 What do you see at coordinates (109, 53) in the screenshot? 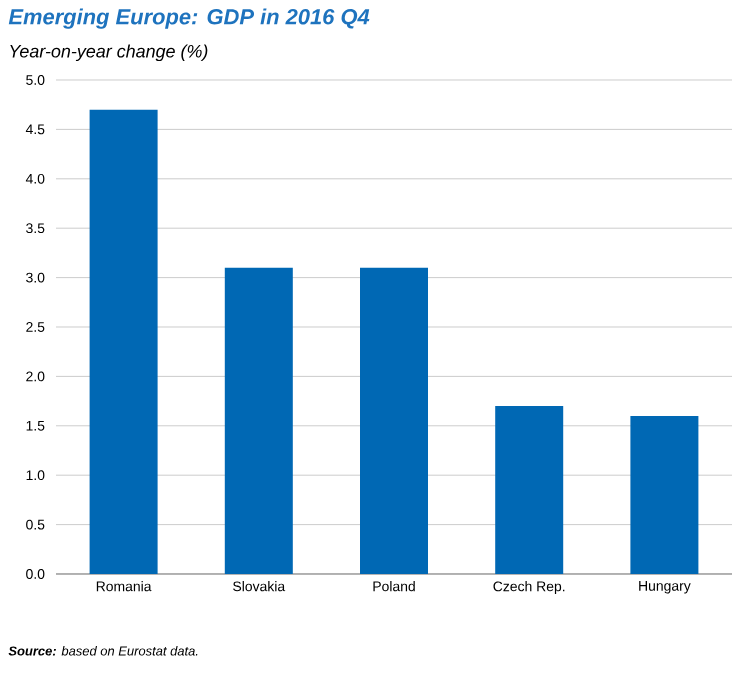
I see `chart-subtitle: Year-on-year change (%)` at bounding box center [109, 53].